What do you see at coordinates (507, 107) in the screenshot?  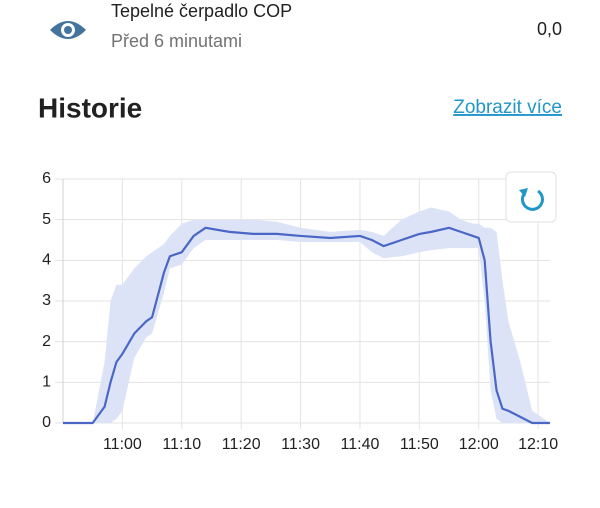 I see `more-link: Zobrazit více` at bounding box center [507, 107].